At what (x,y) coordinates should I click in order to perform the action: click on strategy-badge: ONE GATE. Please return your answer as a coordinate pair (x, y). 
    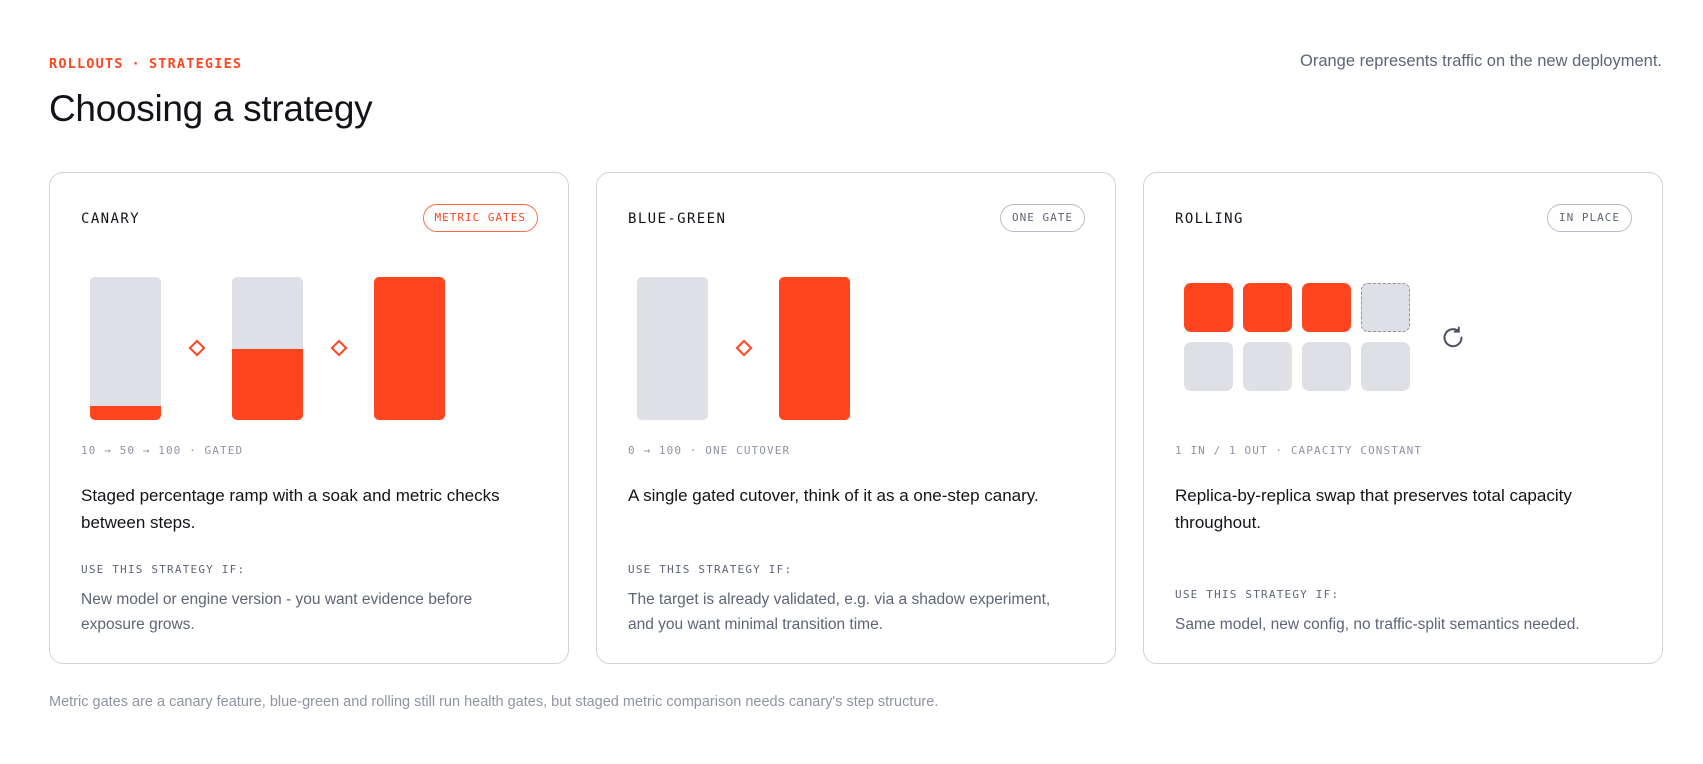
    Looking at the image, I should click on (1042, 218).